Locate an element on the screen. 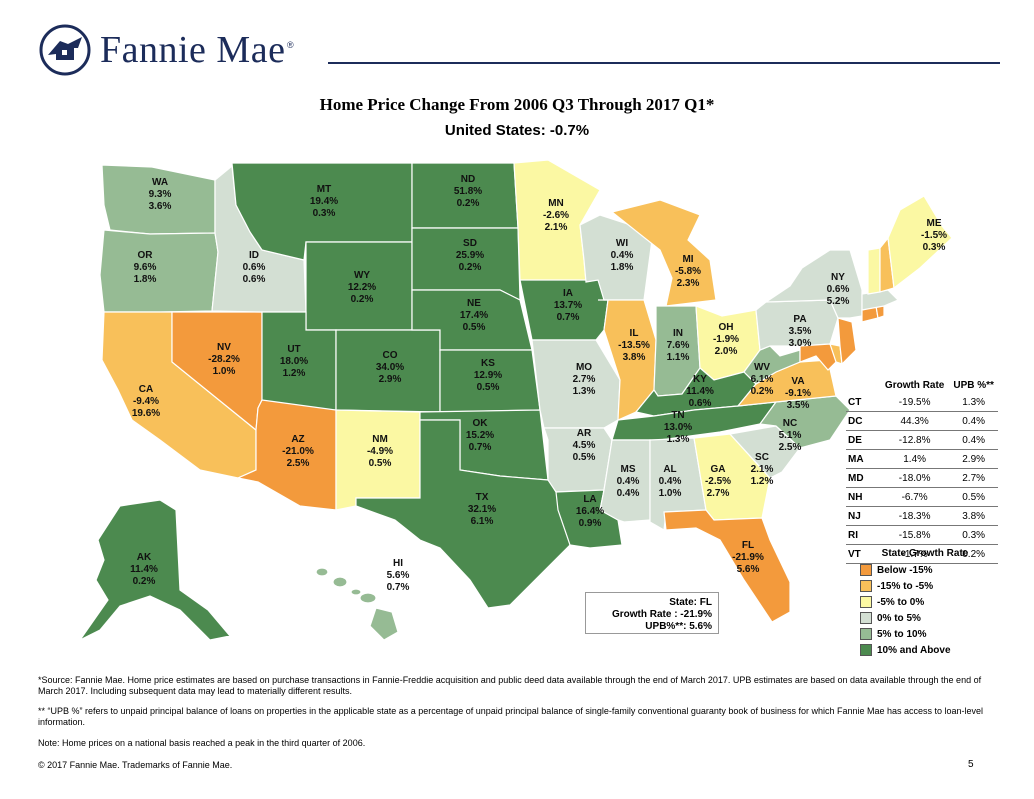 The width and height of the screenshot is (1034, 799). table-cell-state: NH is located at coordinates (863, 497).